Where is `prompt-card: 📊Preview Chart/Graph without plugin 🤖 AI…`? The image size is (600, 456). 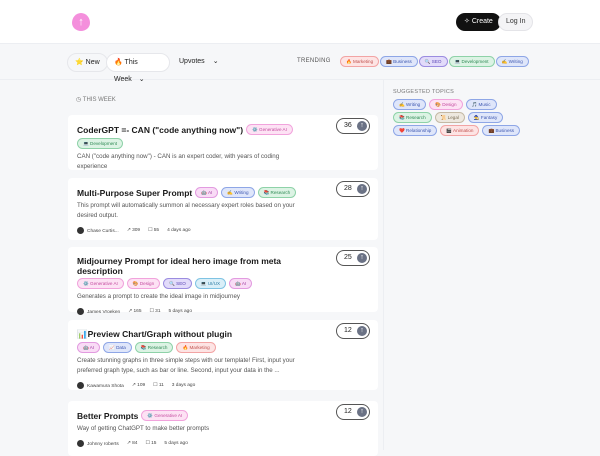 prompt-card: 📊Preview Chart/Graph without plugin 🤖 AI… is located at coordinates (223, 355).